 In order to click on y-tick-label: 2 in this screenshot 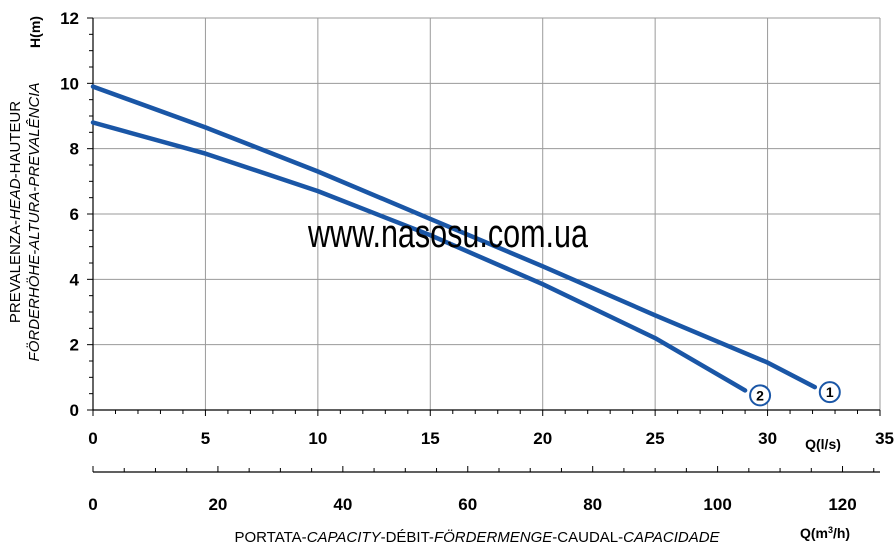, I will do `click(74, 345)`.